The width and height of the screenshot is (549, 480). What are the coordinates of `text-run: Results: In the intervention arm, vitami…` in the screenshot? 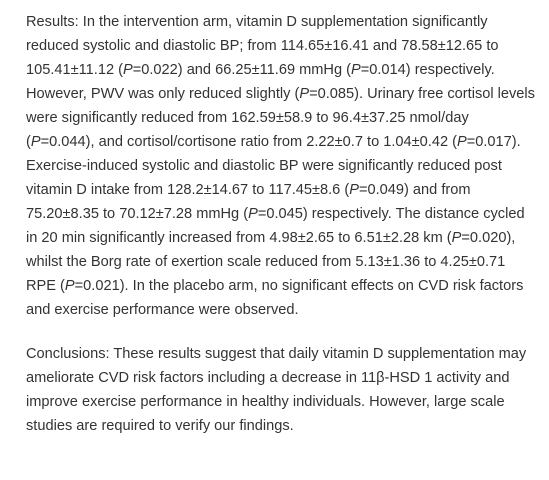 It's located at (262, 46).